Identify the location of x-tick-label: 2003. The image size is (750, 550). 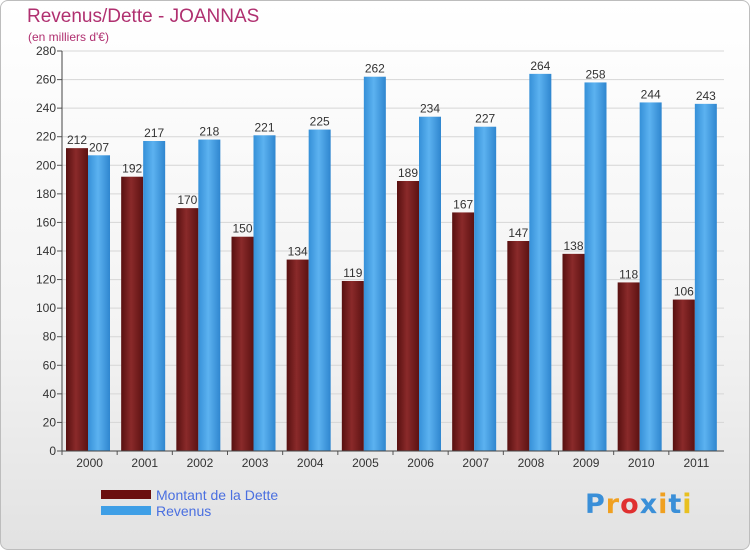
(255, 463).